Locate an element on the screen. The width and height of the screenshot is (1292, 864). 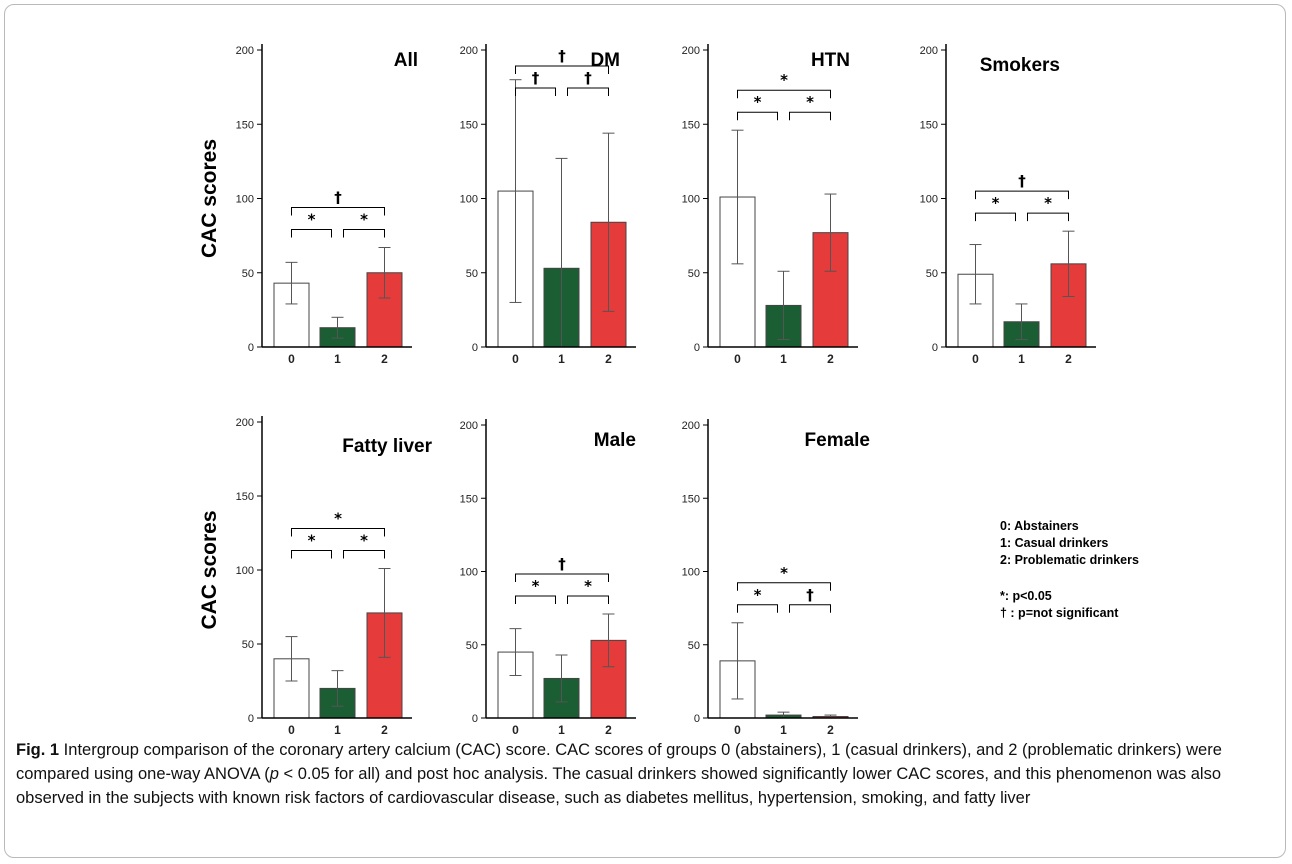
panel-title: Fatty liver is located at coordinates (387, 446).